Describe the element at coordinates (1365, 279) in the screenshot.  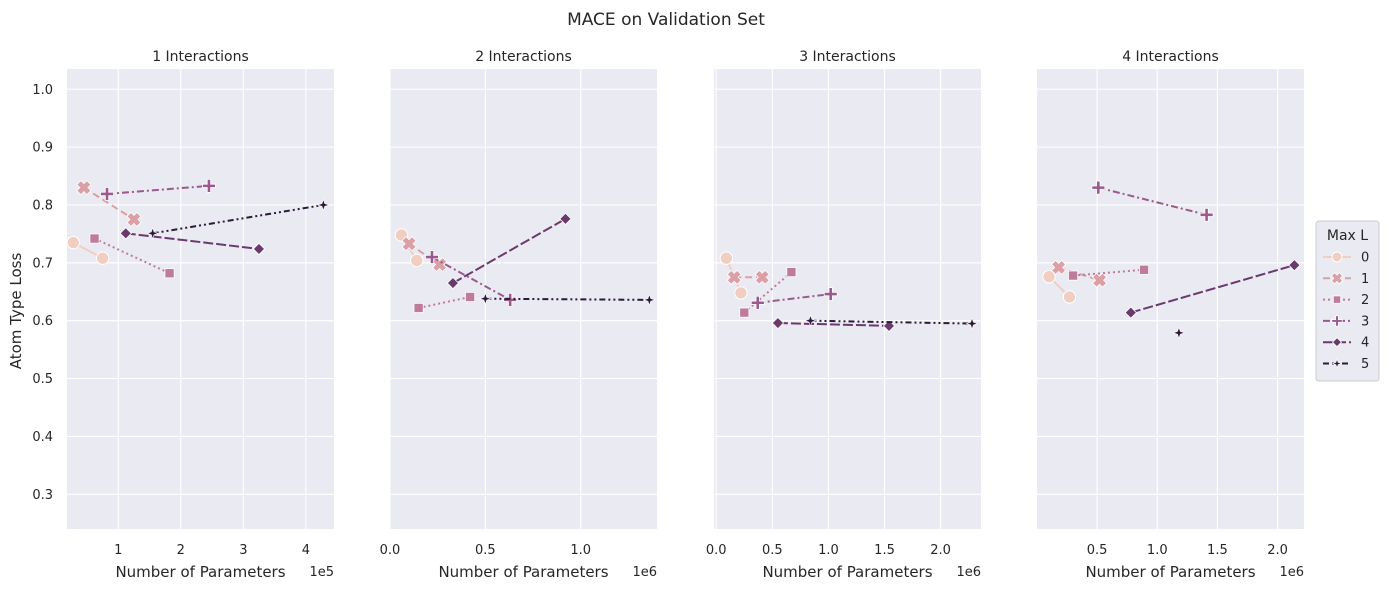
I see `legend-label: 1` at that location.